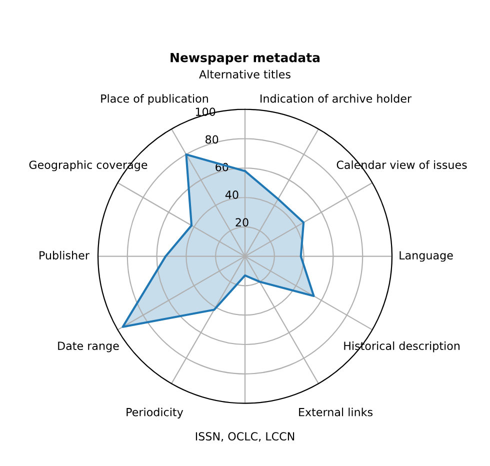 The width and height of the screenshot is (490, 466). Describe the element at coordinates (245, 437) in the screenshot. I see `spoke-label: ISSN, OCLC, LCCN` at that location.